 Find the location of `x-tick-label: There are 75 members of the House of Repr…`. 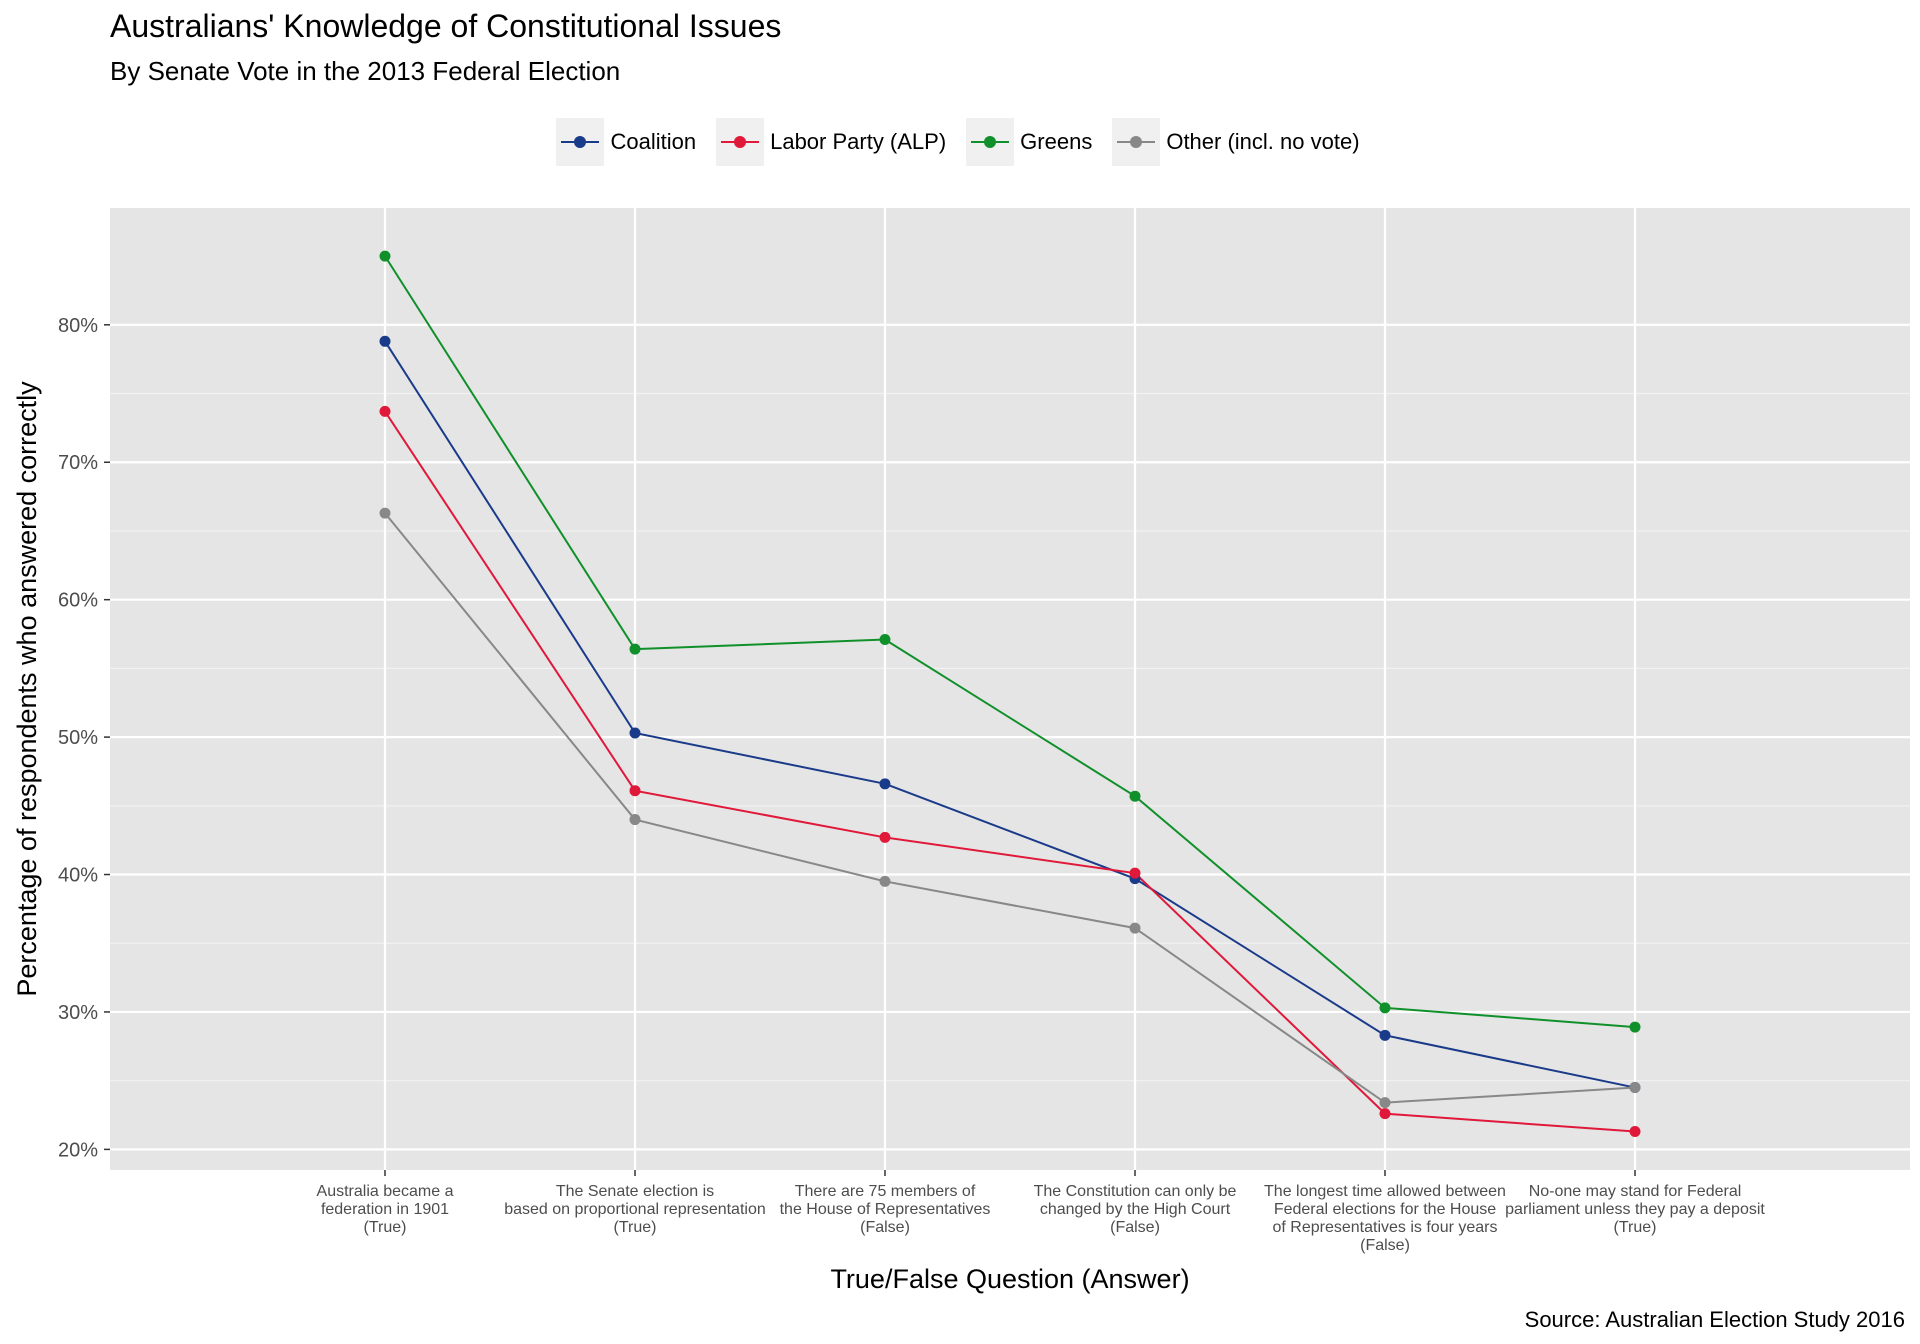

x-tick-label: There are 75 members of the House of Repr… is located at coordinates (885, 1209).